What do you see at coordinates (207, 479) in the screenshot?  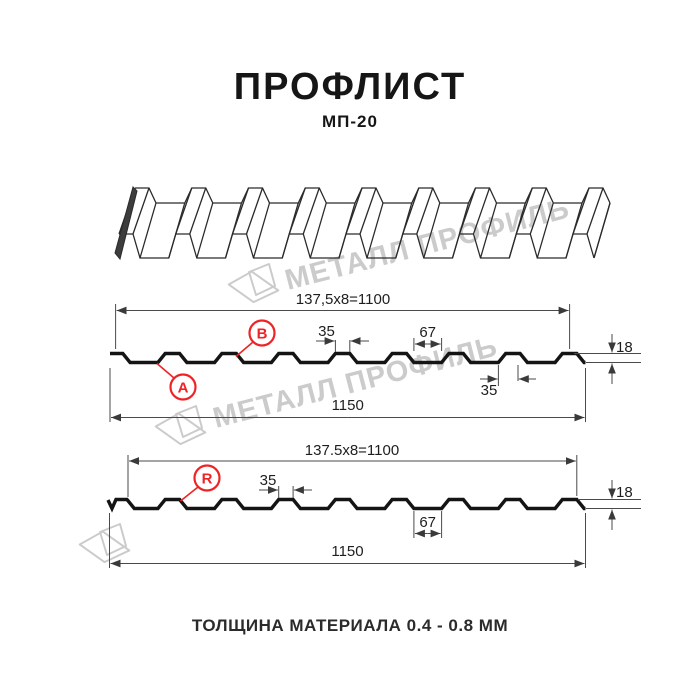 I see `label-r: R` at bounding box center [207, 479].